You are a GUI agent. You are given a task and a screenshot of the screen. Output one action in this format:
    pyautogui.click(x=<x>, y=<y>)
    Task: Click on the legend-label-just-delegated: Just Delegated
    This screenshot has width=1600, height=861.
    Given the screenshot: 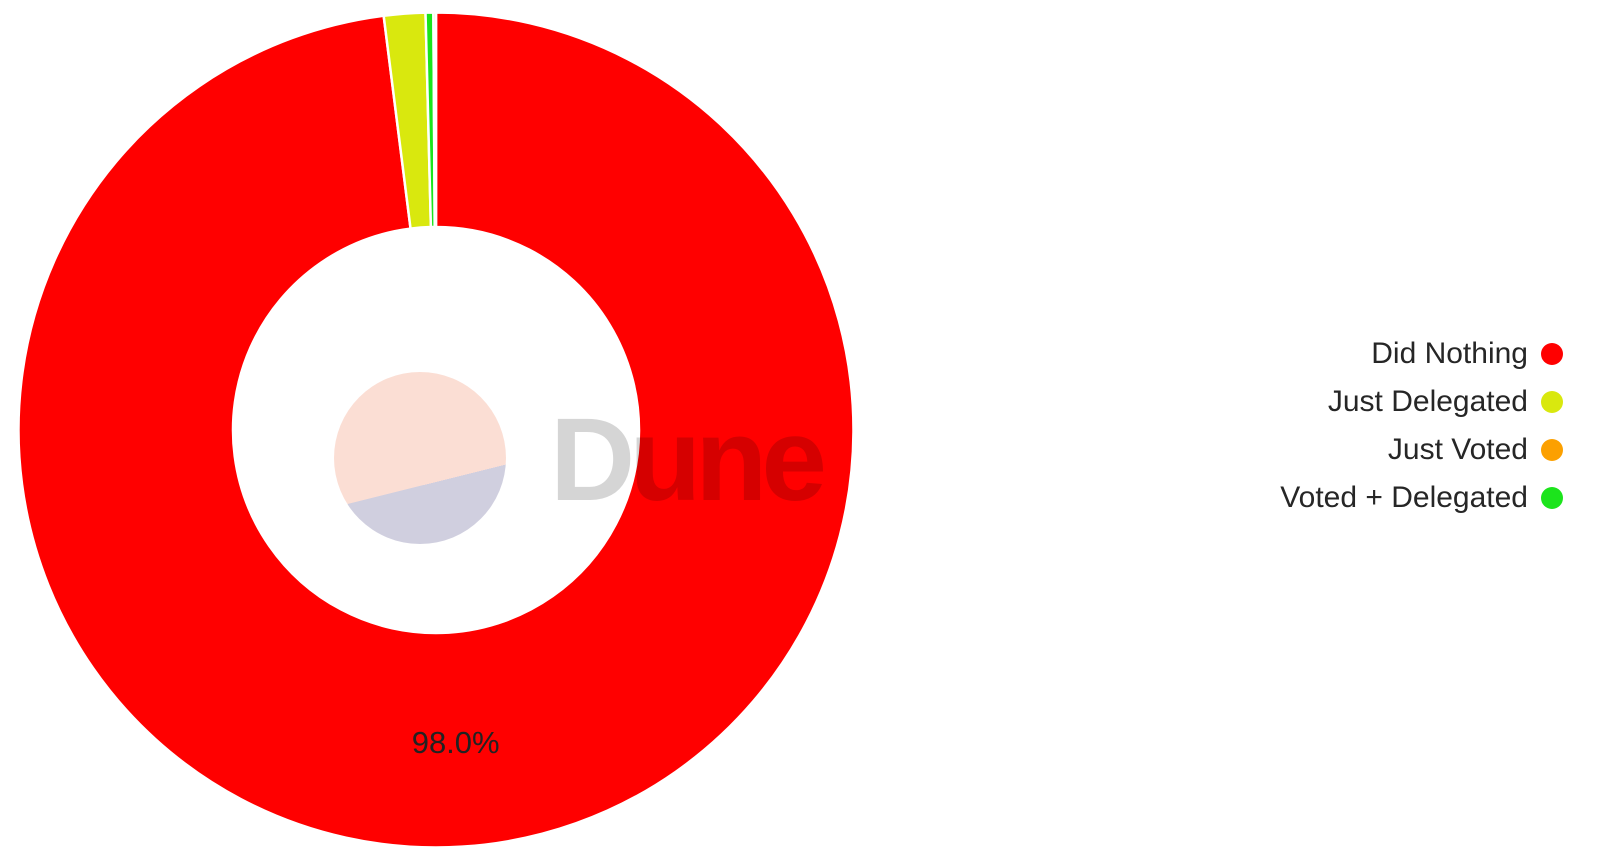 What is the action you would take?
    pyautogui.click(x=1427, y=401)
    